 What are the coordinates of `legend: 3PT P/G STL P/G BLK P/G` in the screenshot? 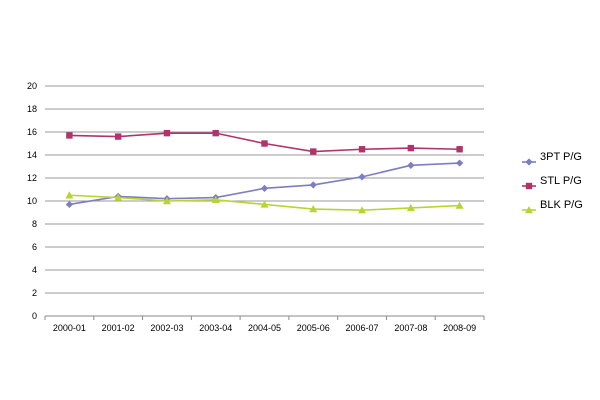 It's located at (552, 182).